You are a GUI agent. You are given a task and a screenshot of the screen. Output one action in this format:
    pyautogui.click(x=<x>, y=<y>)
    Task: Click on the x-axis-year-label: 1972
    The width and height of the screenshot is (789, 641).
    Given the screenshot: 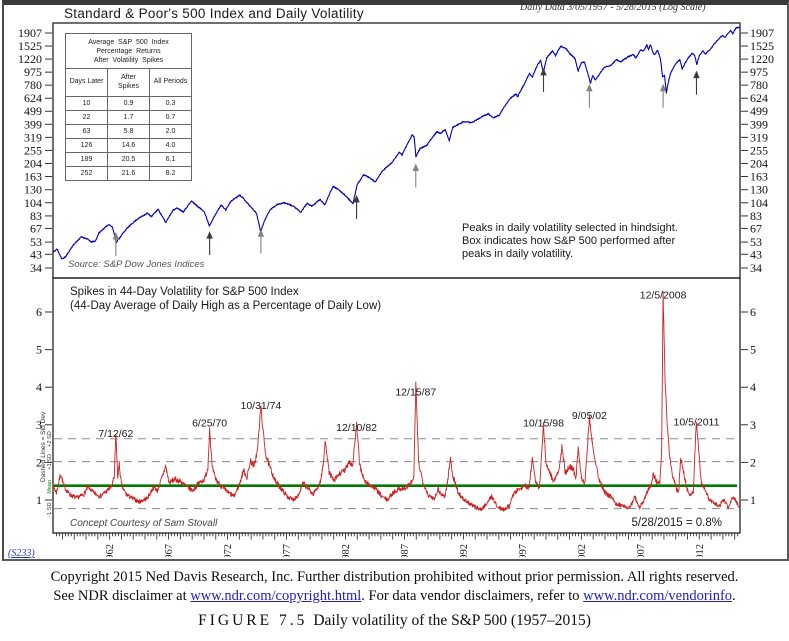 What is the action you would take?
    pyautogui.click(x=228, y=550)
    